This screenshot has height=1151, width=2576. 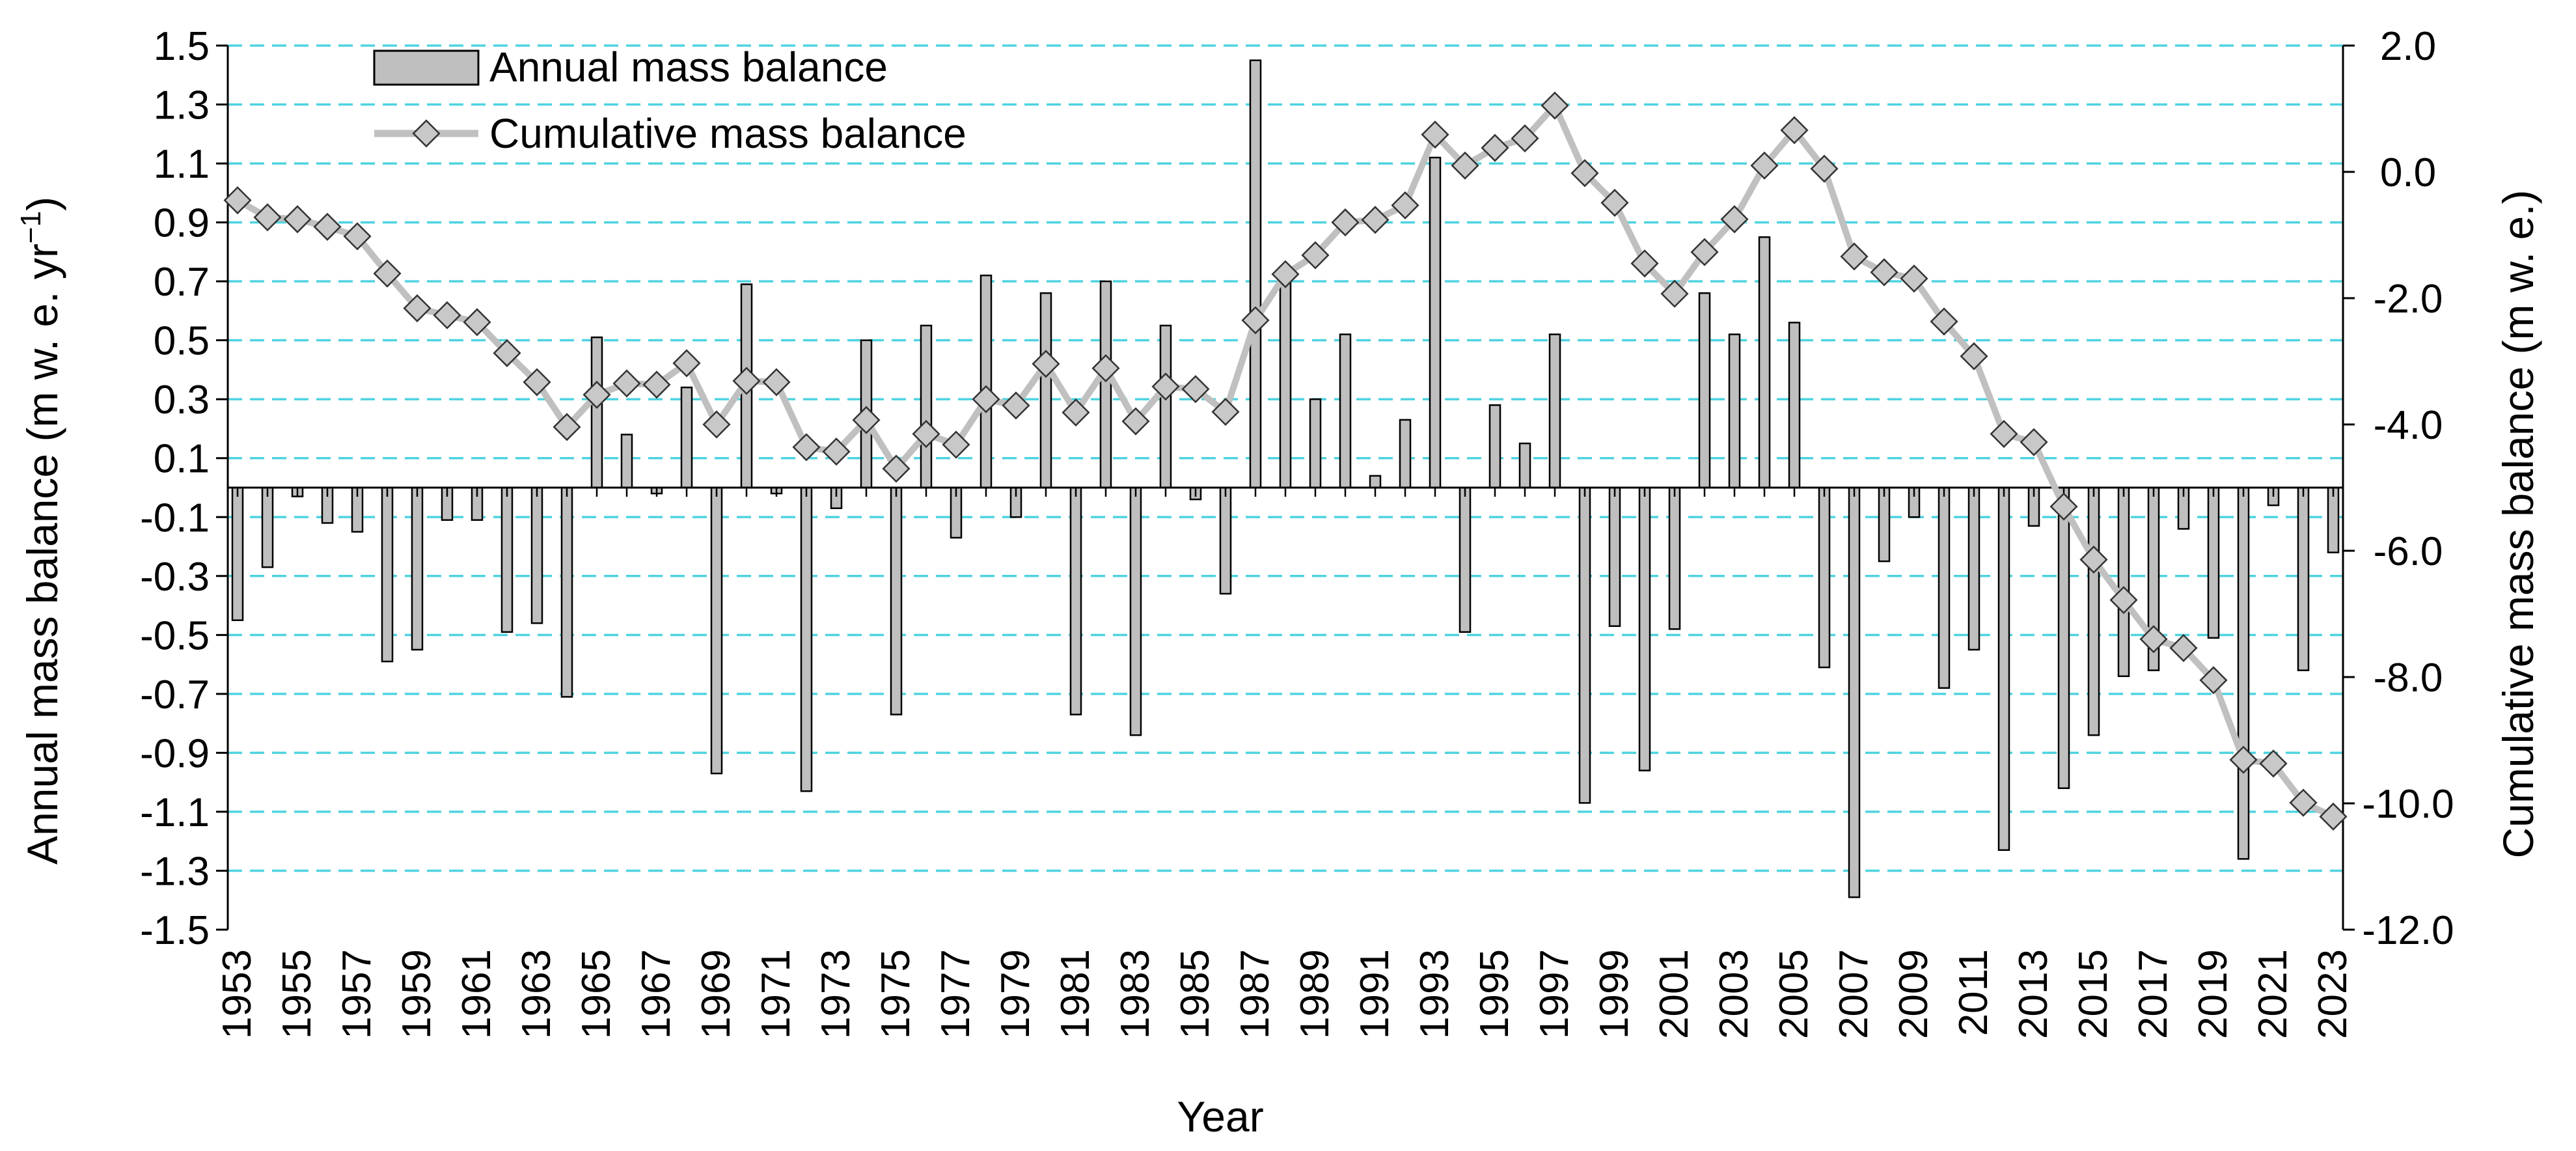 I want to click on right-tick-label-4: -6.0, so click(x=2409, y=552).